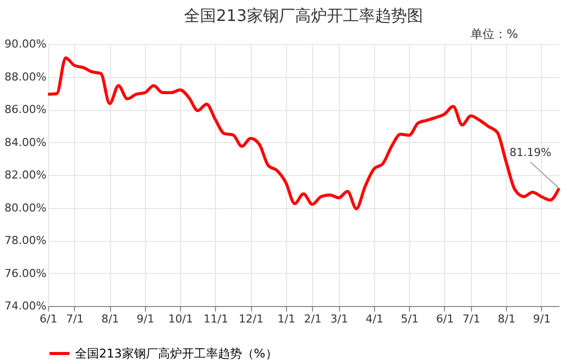 The height and width of the screenshot is (364, 577). Describe the element at coordinates (25, 77) in the screenshot. I see `y-tick-label: 88.00%` at that location.